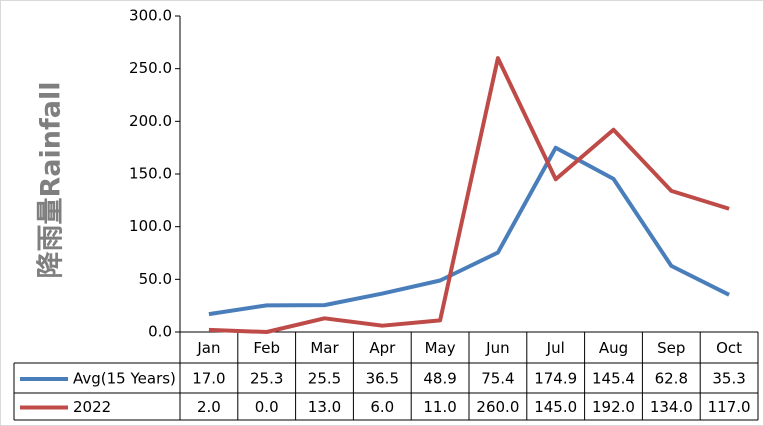  Describe the element at coordinates (497, 348) in the screenshot. I see `x-tick-label: Jun` at that location.